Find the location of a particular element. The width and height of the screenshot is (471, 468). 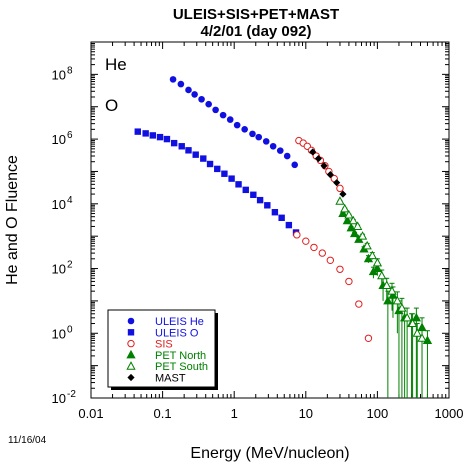

legend-marker-uleis-o is located at coordinates (131, 332).